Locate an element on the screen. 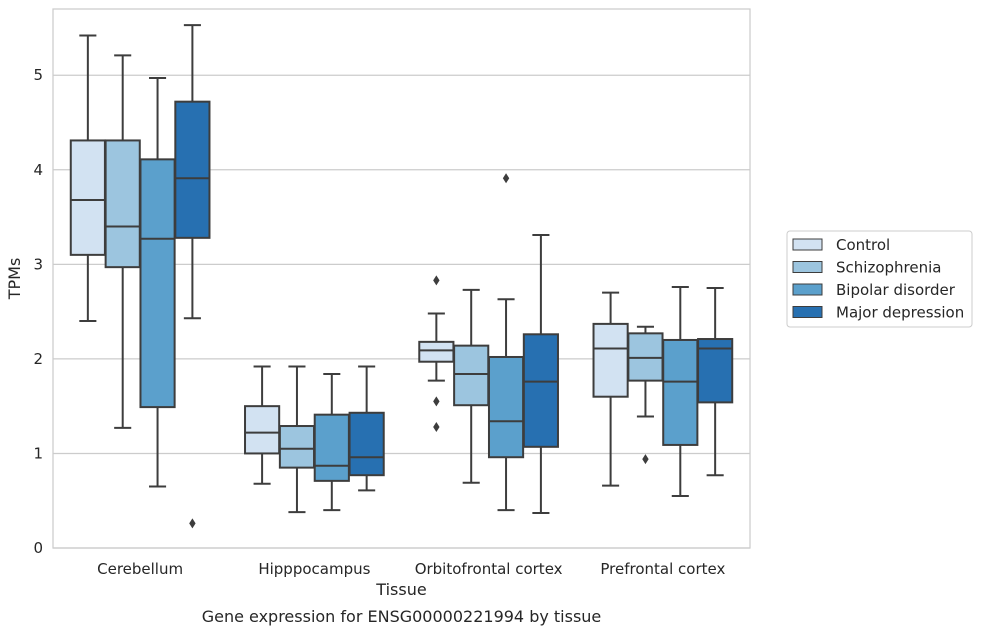  x-tick-label: Prefrontal cortex is located at coordinates (662, 569).